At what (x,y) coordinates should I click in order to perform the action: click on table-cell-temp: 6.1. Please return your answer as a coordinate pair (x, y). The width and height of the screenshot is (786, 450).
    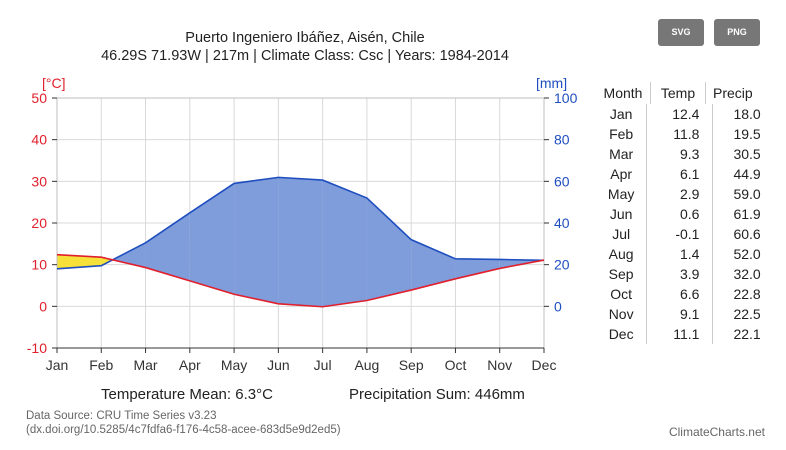
    Looking at the image, I should click on (680, 174).